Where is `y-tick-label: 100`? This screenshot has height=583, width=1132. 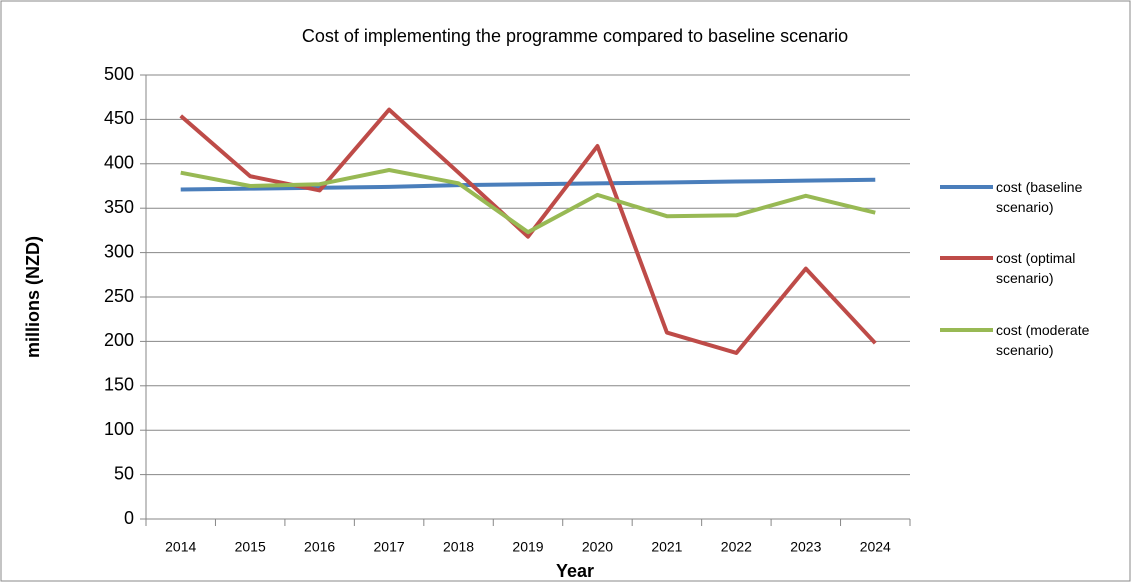 y-tick-label: 100 is located at coordinates (119, 429).